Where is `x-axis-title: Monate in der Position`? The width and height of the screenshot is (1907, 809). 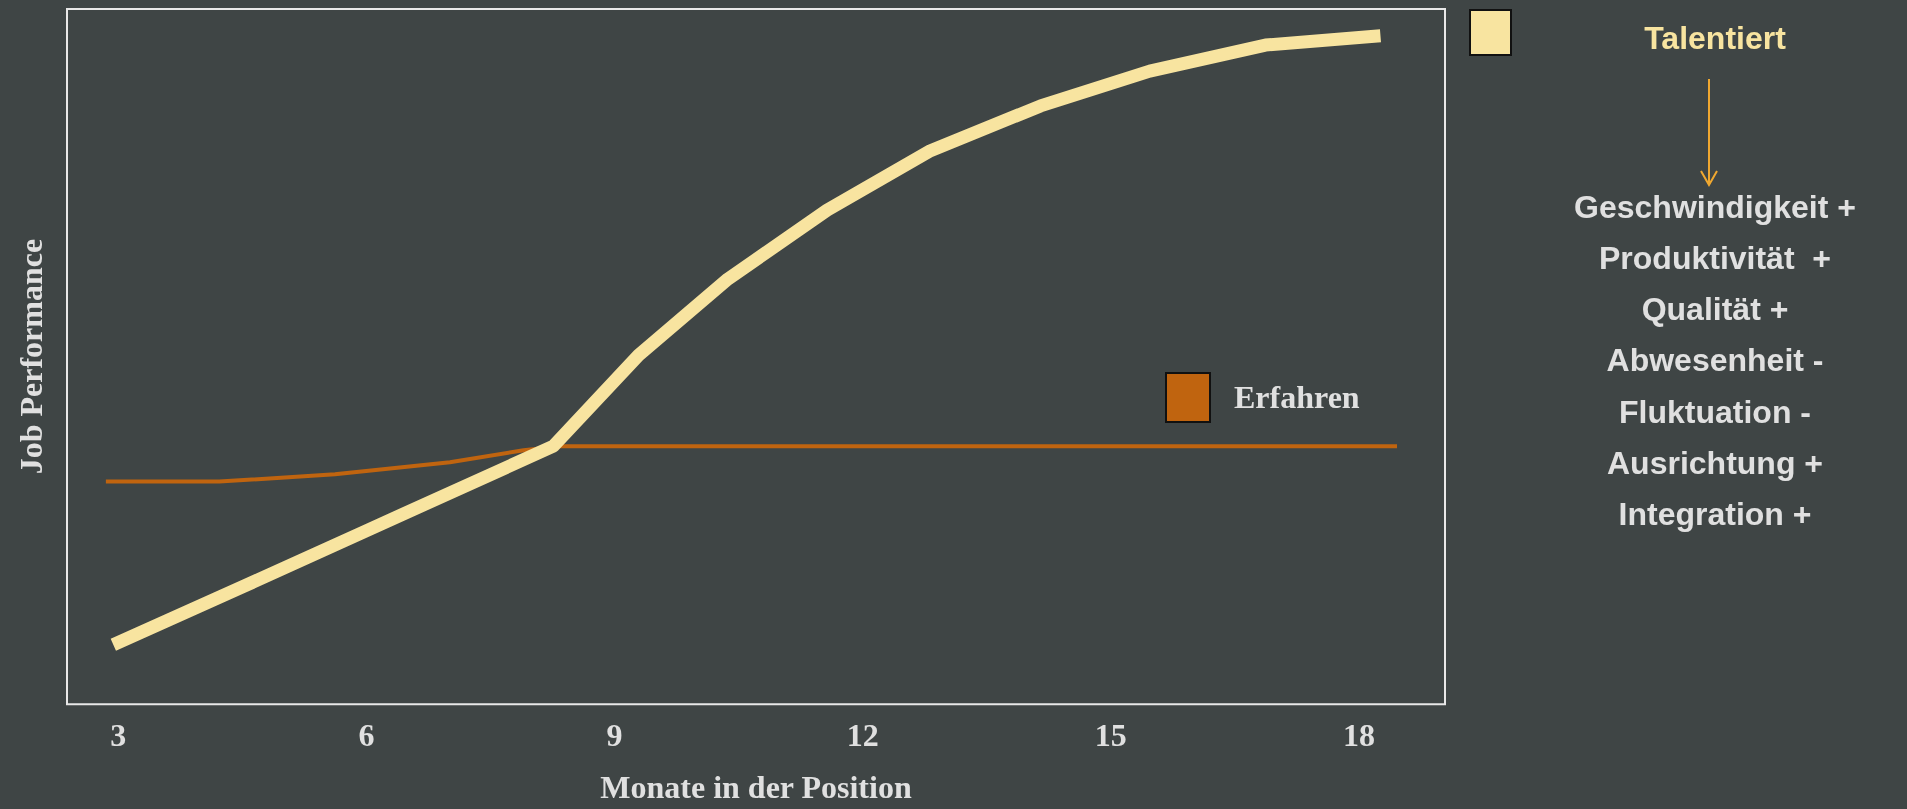
x-axis-title: Monate in der Position is located at coordinates (756, 787).